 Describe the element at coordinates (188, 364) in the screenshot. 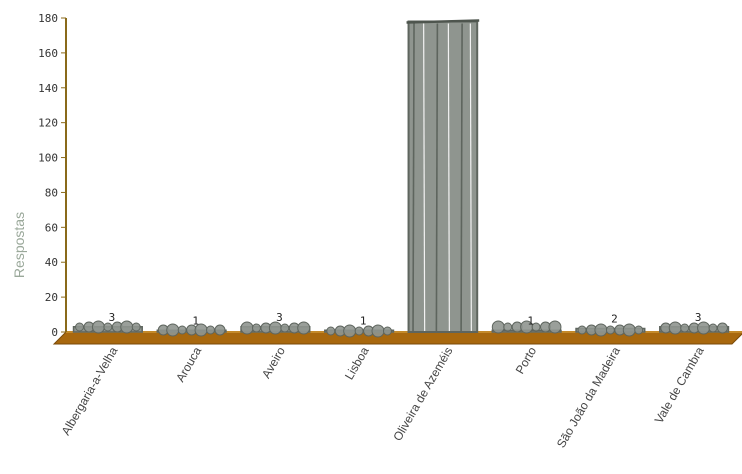

I see `x-tick-label: Arouca` at that location.